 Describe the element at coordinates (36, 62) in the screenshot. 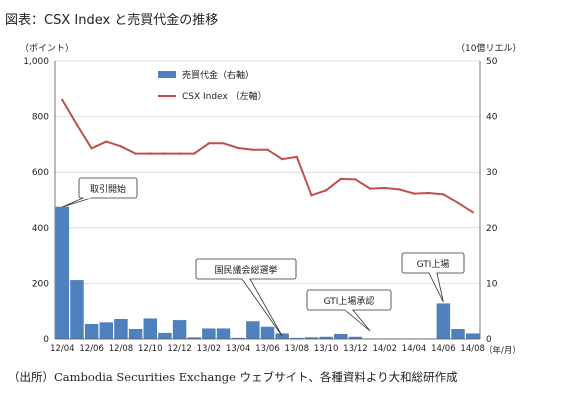

I see `left-tick-label: 1,000` at that location.